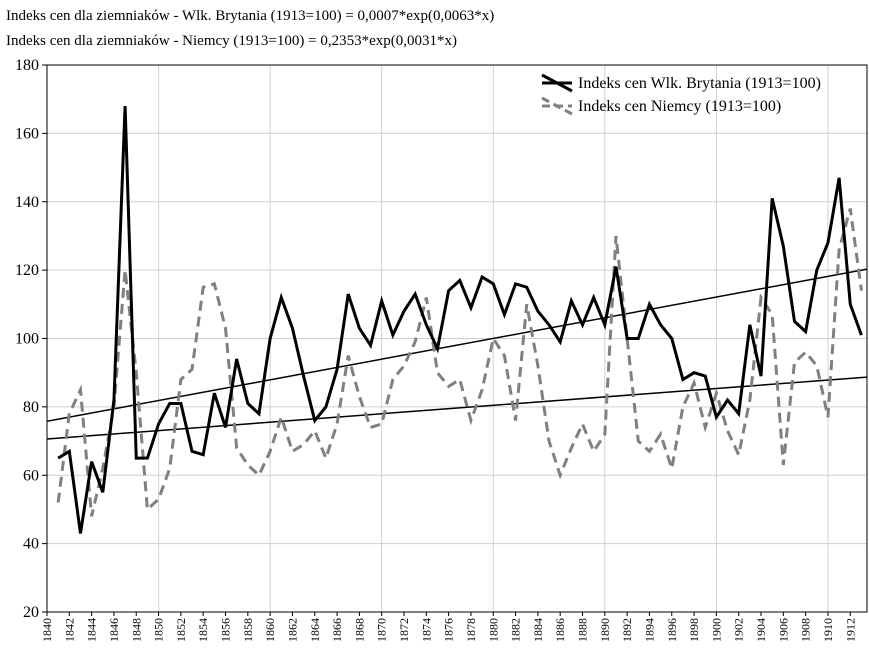  What do you see at coordinates (136, 630) in the screenshot?
I see `x-tick-label: 1848` at bounding box center [136, 630].